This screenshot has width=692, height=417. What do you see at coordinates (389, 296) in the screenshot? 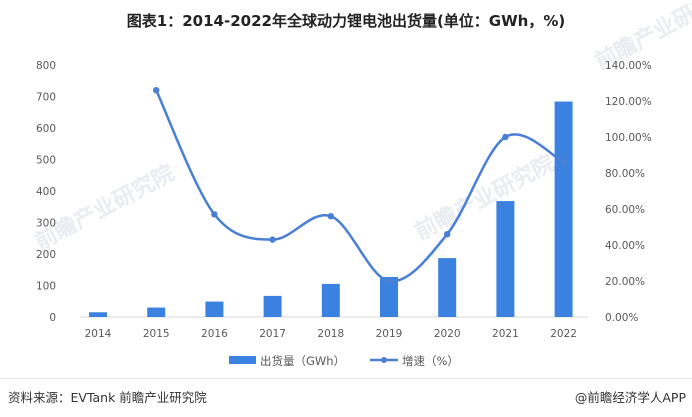
I see `bar-2019` at bounding box center [389, 296].